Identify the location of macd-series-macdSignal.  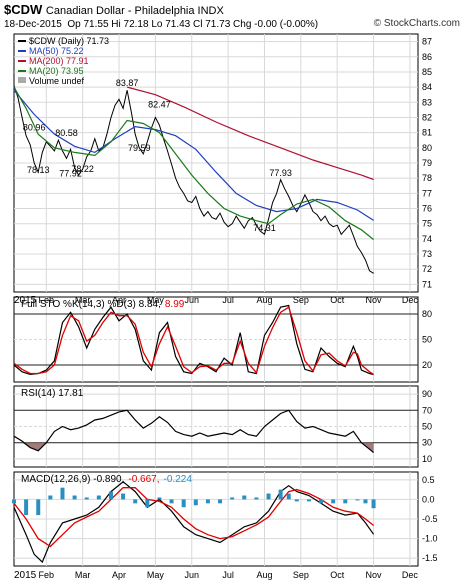
(194, 517).